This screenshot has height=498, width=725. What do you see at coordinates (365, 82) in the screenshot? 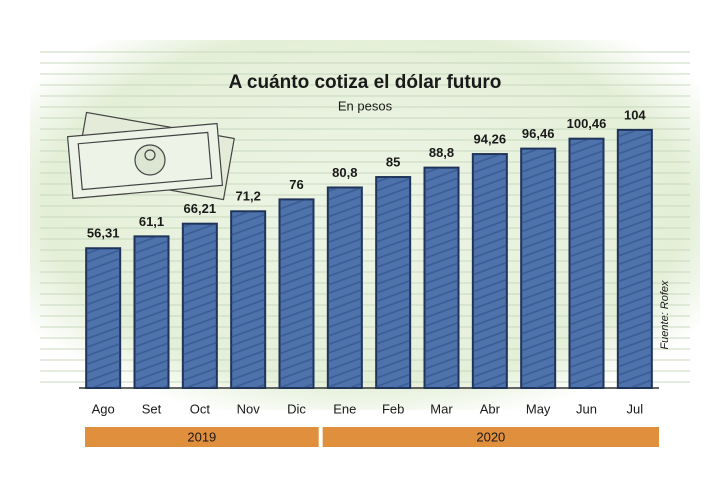
I see `chart-title: A cuánto cotiza el dólar futuro` at bounding box center [365, 82].